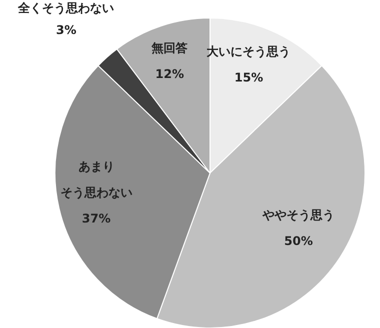 The image size is (380, 328). Describe the element at coordinates (298, 215) in the screenshot. I see `slice-label: ややそう思う` at that location.